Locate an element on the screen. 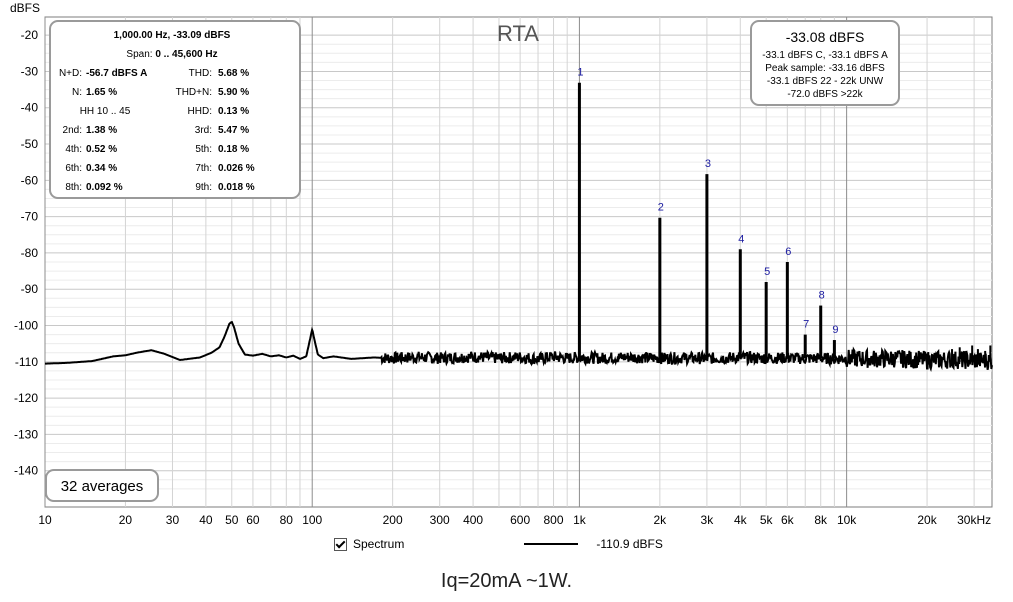  stat-value: 0.026 % is located at coordinates (236, 168).